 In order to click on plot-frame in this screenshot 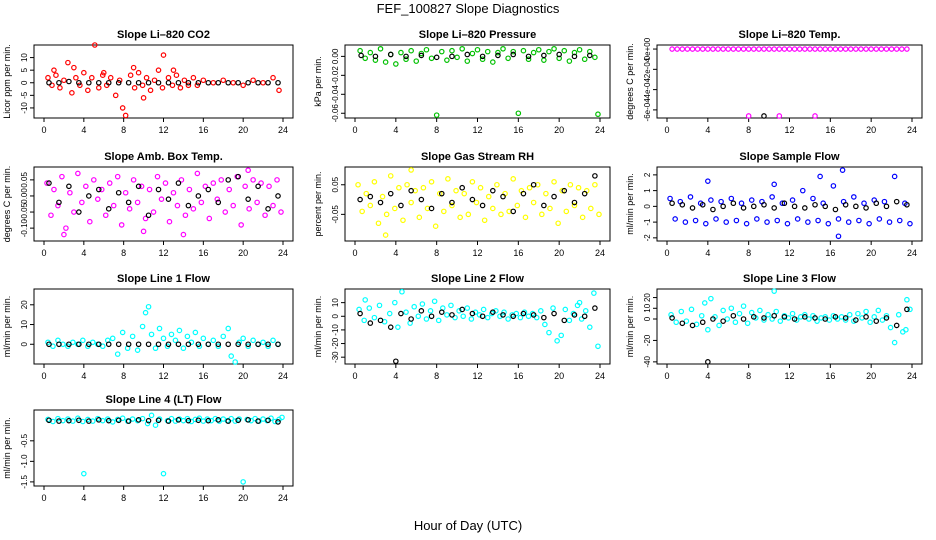, I will do `click(477, 81)`.